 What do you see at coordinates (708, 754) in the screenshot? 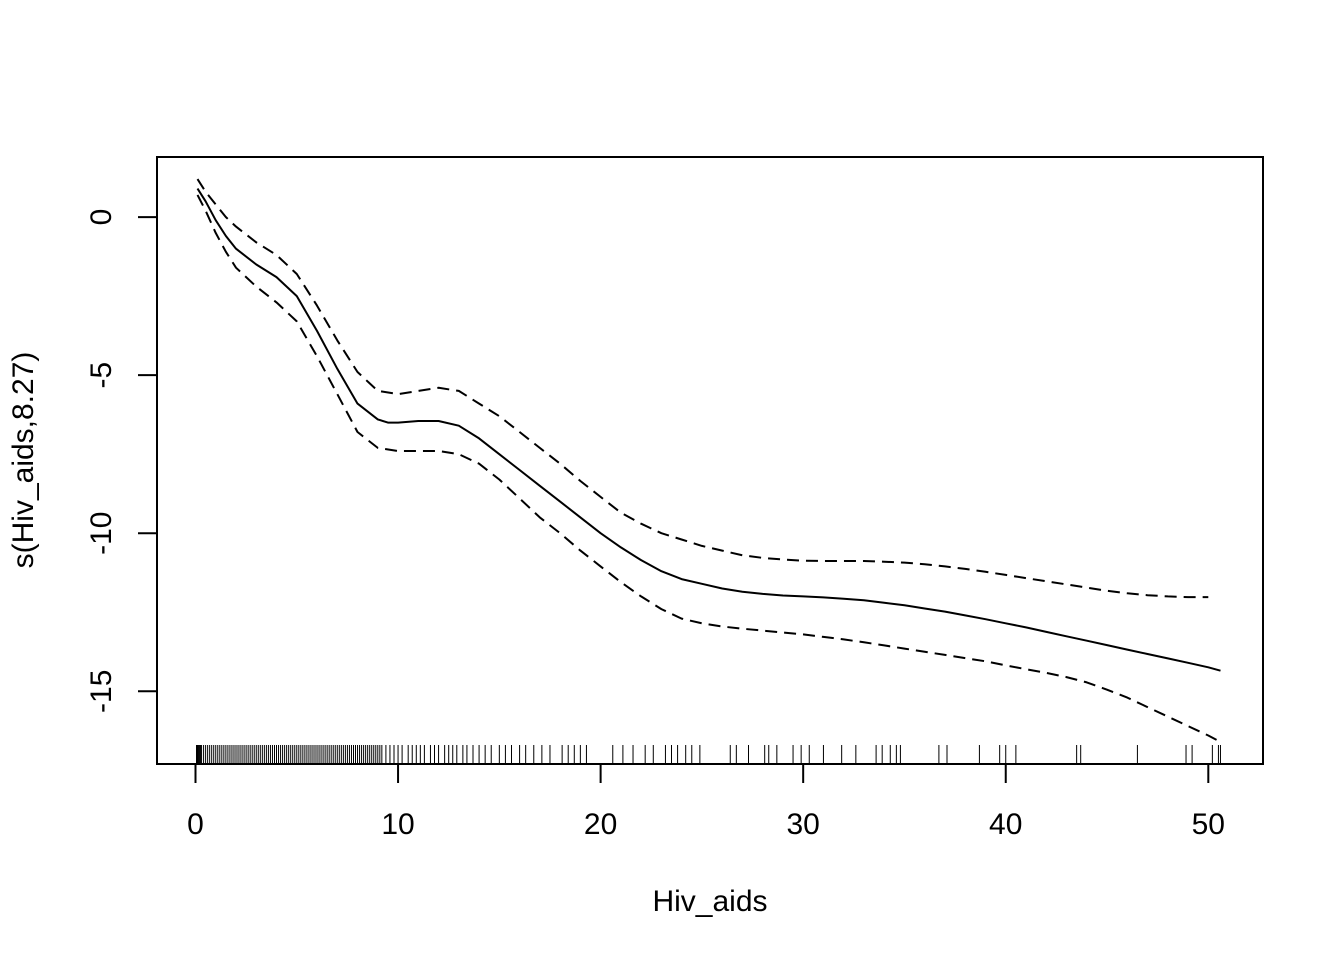
I see `rug-layer` at bounding box center [708, 754].